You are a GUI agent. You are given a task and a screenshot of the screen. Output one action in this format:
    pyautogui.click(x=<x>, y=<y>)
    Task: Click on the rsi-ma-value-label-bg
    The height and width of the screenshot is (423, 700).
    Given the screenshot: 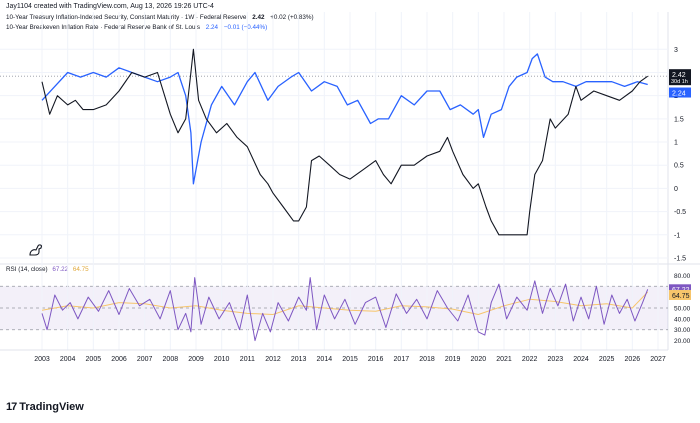 What is the action you would take?
    pyautogui.click(x=680, y=294)
    